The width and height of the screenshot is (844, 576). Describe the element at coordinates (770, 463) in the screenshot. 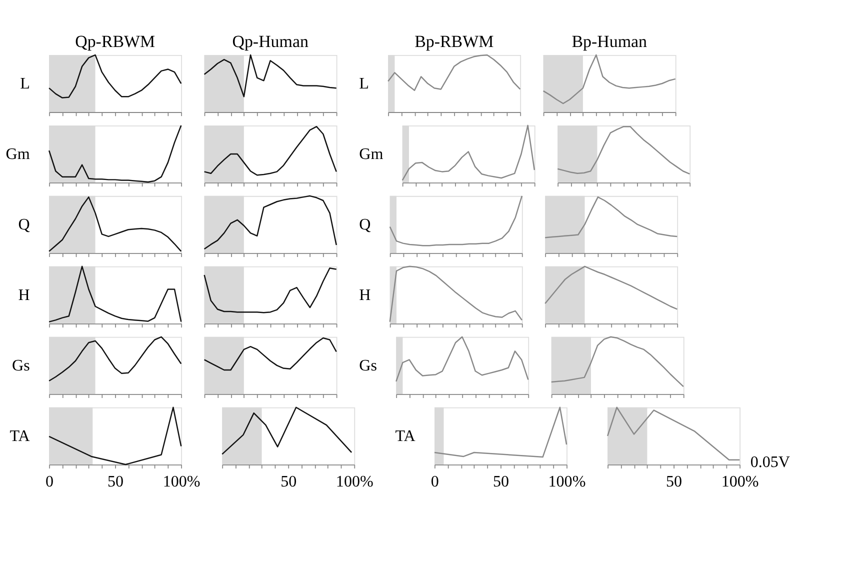

I see `text: 0.05V` at that location.